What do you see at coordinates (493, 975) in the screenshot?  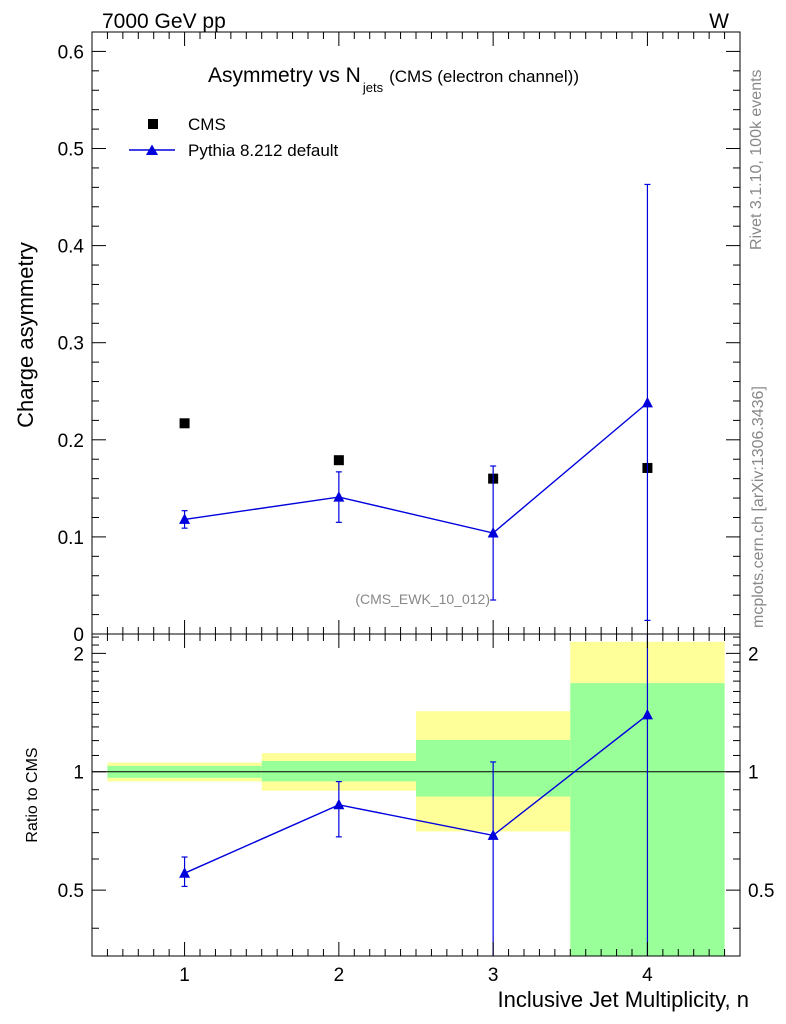 I see `x-tick-label: 3` at bounding box center [493, 975].